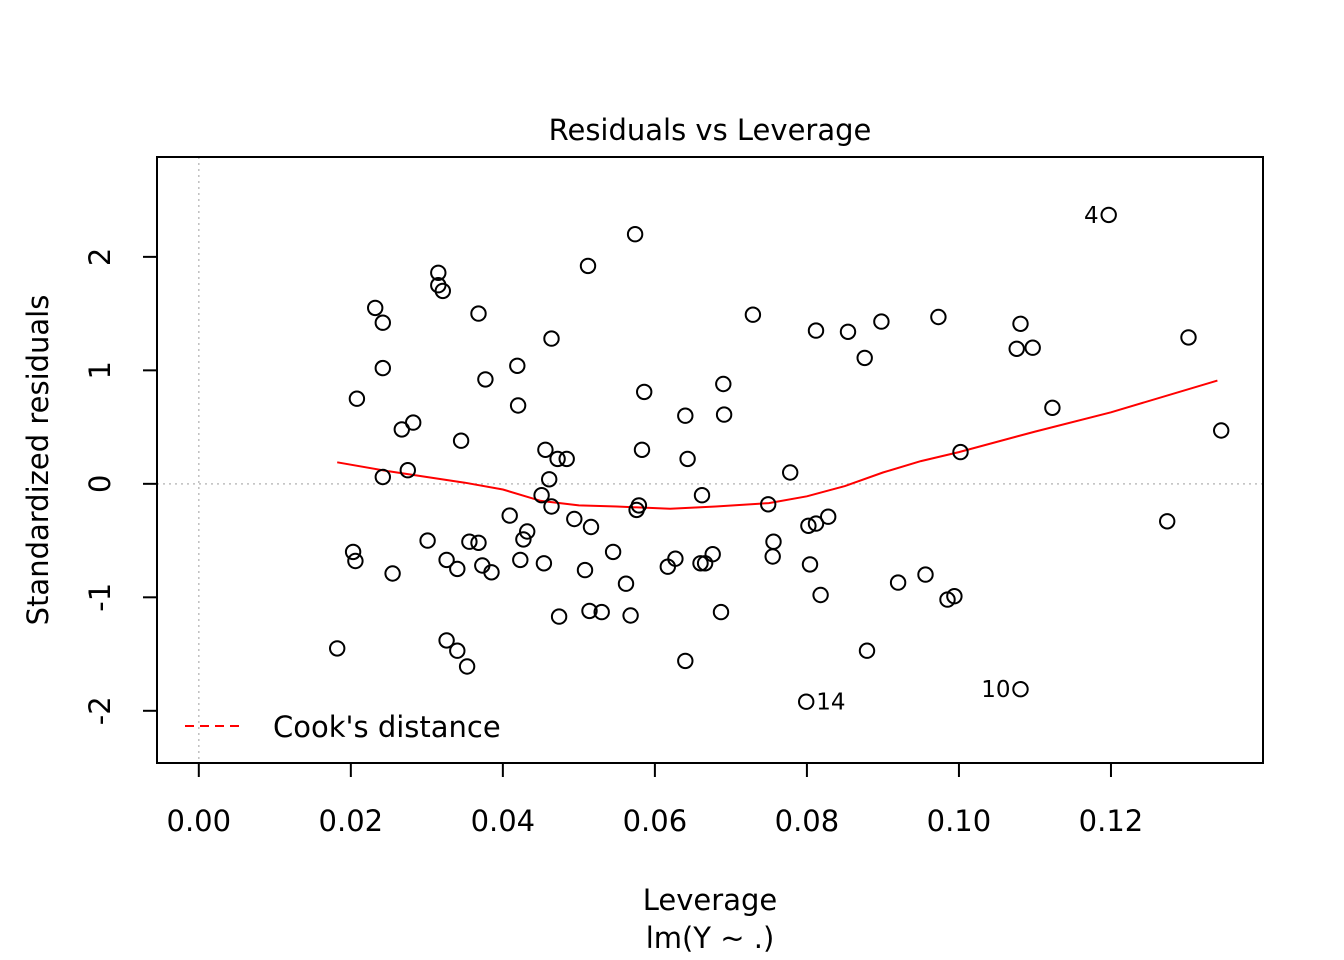  What do you see at coordinates (710, 900) in the screenshot?
I see `x-axis-label: Leverage` at bounding box center [710, 900].